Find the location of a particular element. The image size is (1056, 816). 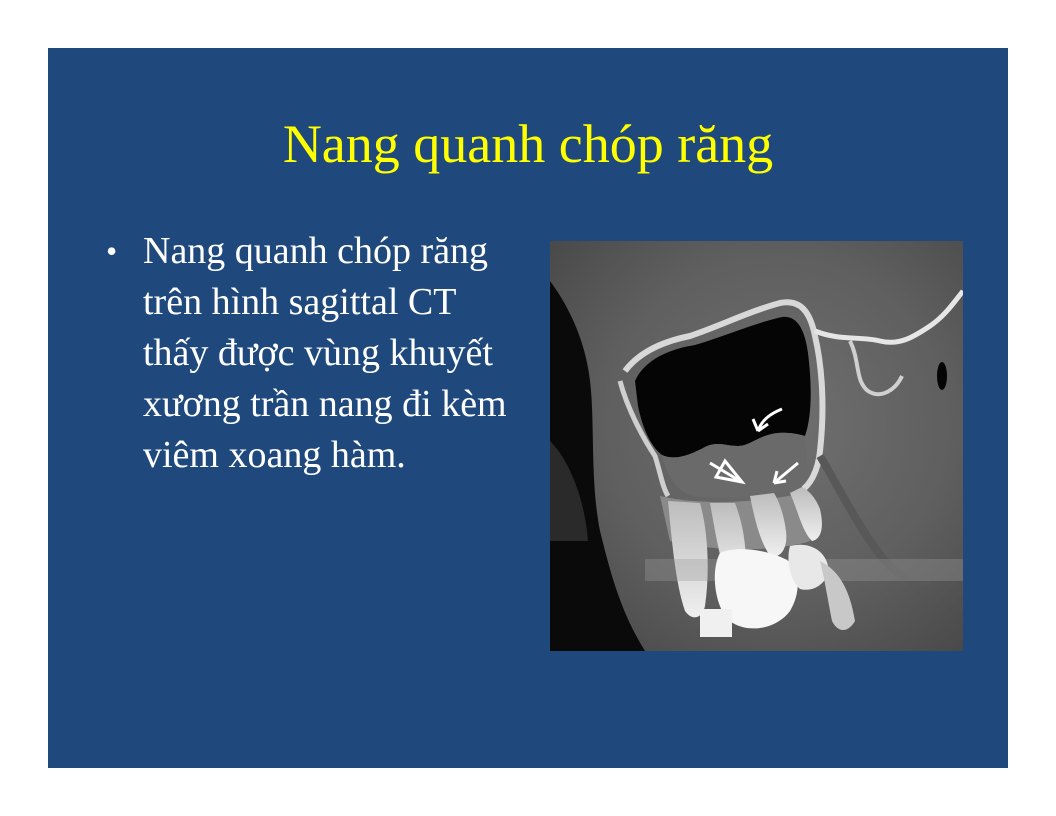

tooth-anterior is located at coordinates (688, 559).